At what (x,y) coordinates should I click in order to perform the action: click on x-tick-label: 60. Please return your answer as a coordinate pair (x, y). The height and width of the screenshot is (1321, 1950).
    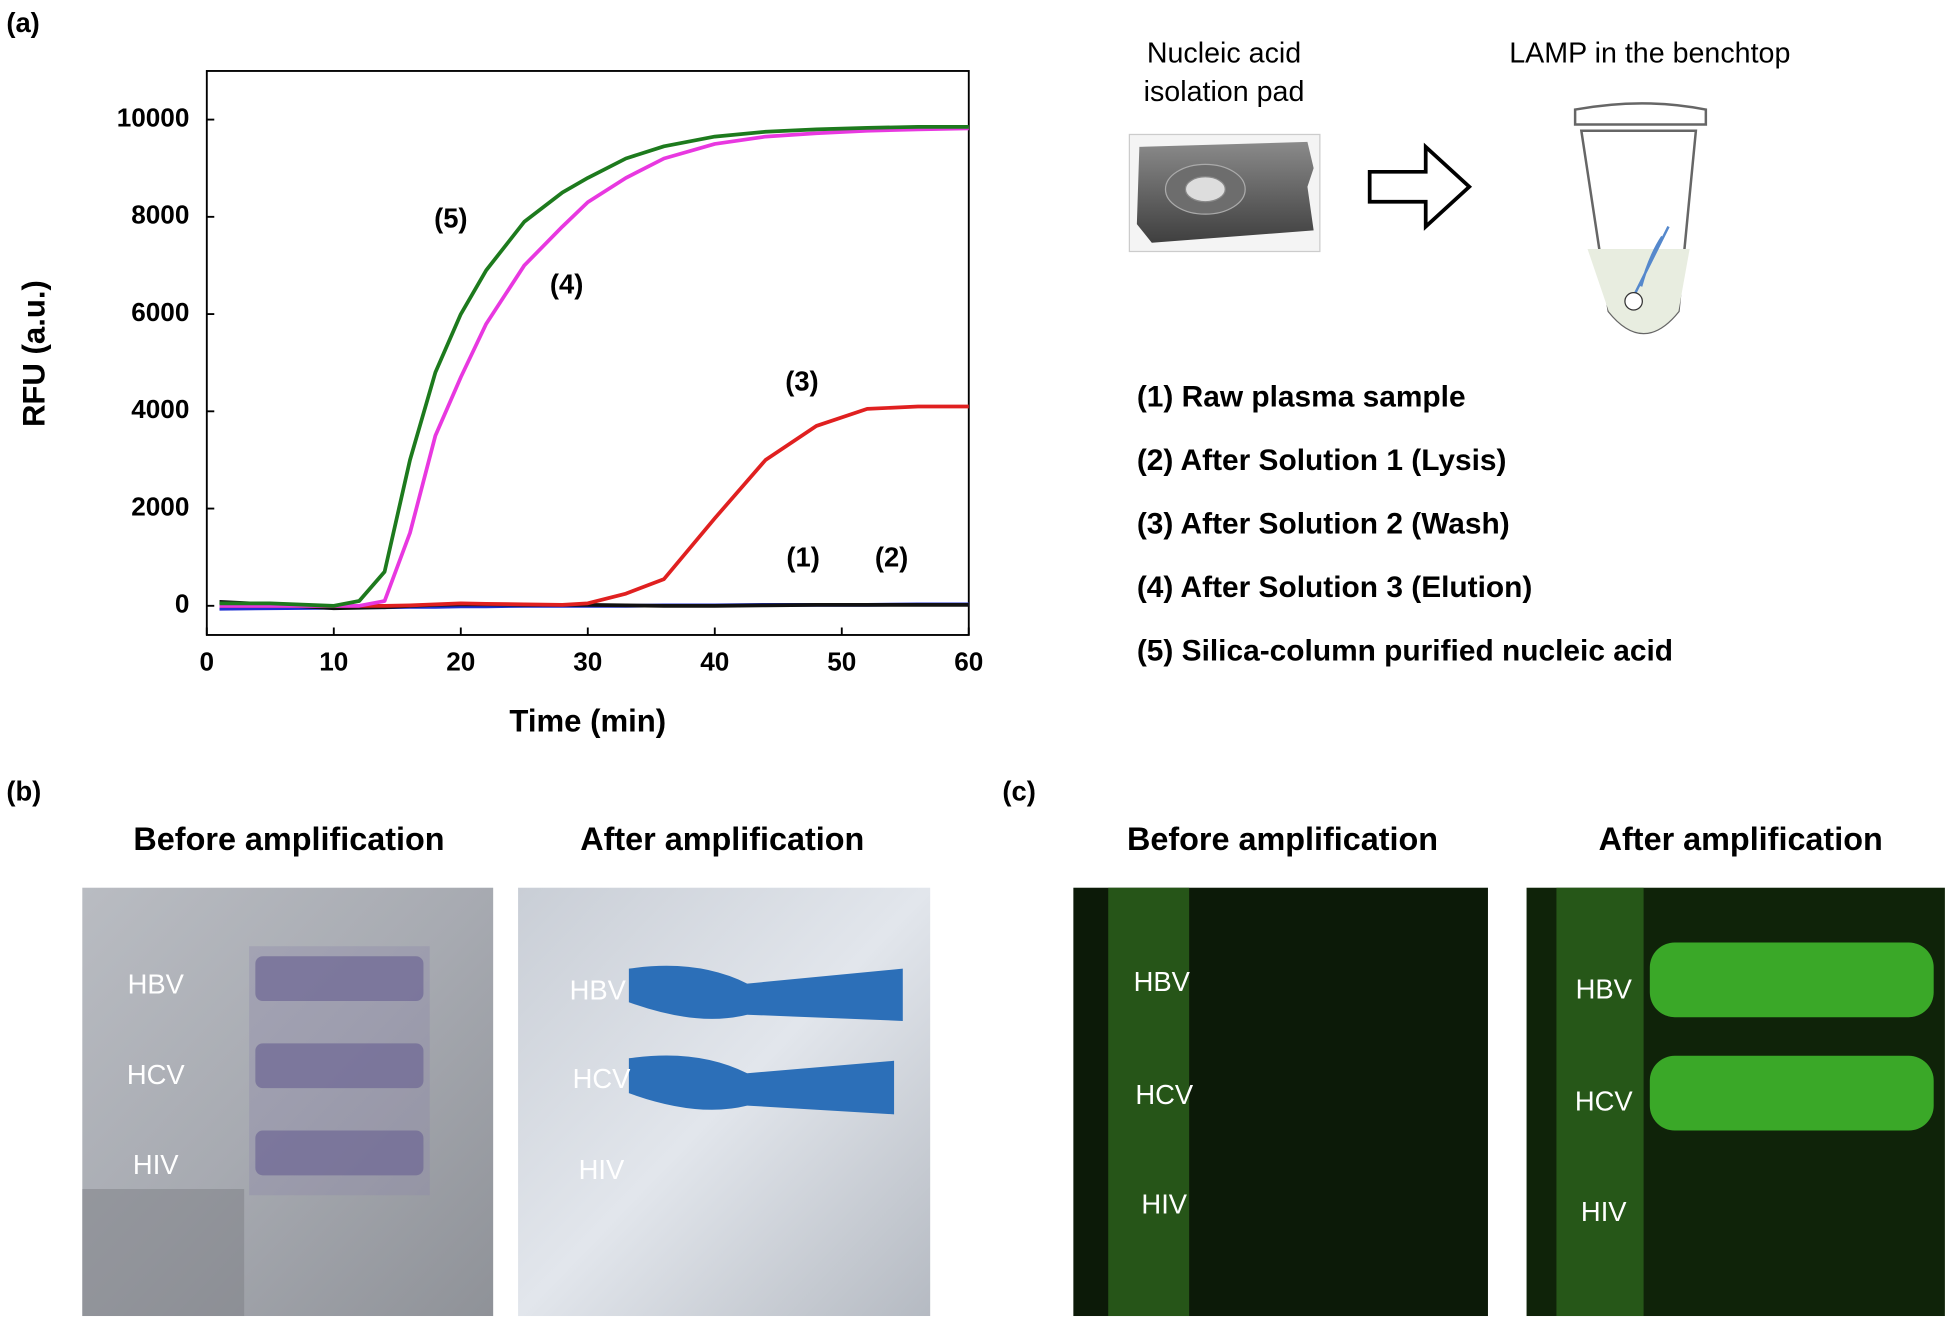
    Looking at the image, I should click on (968, 662).